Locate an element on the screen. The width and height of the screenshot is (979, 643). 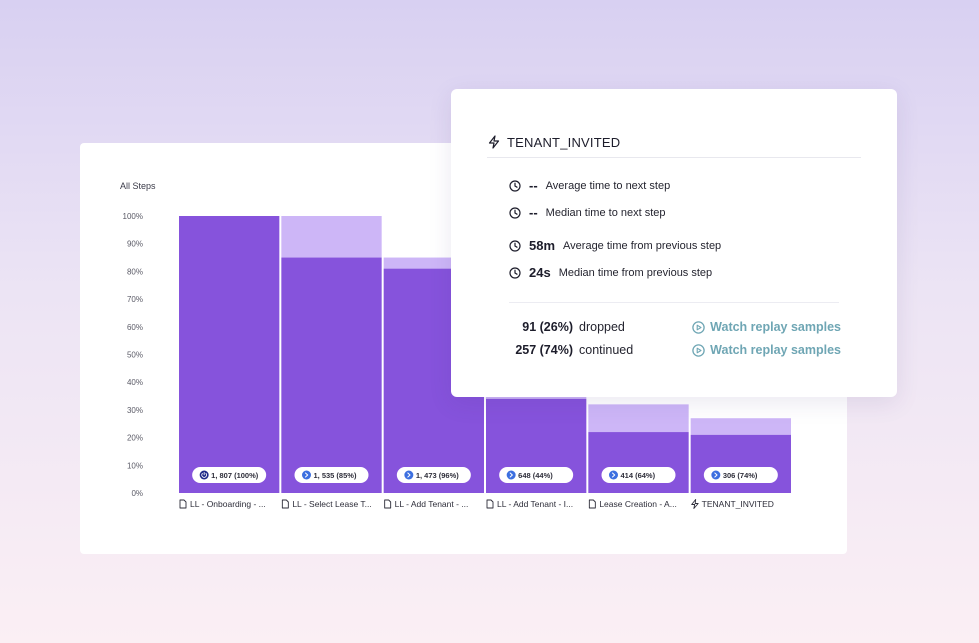
stat-avg-previous: 58m Average time from previous step is located at coordinates (615, 245).